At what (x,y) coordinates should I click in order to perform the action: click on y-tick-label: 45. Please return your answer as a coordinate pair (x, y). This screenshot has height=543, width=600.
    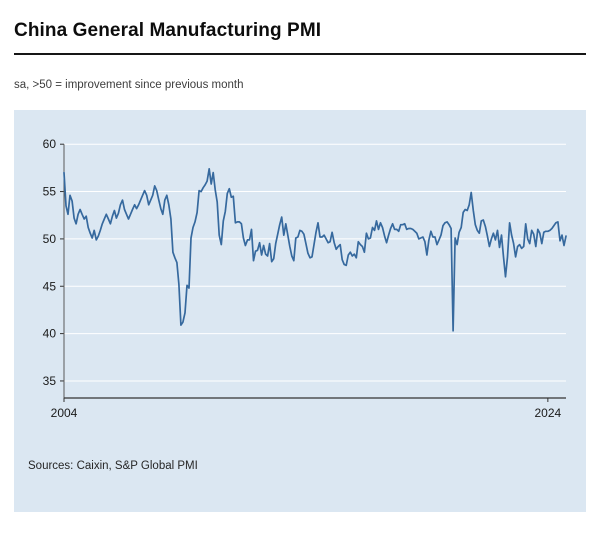
    Looking at the image, I should click on (50, 286).